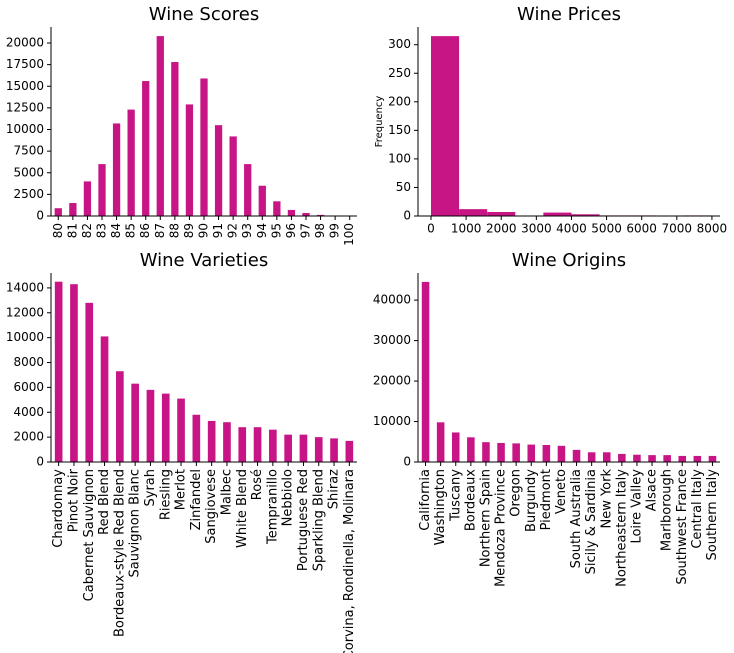 The image size is (734, 653). Describe the element at coordinates (226, 492) in the screenshot. I see `x-tick-label: Malbec` at that location.